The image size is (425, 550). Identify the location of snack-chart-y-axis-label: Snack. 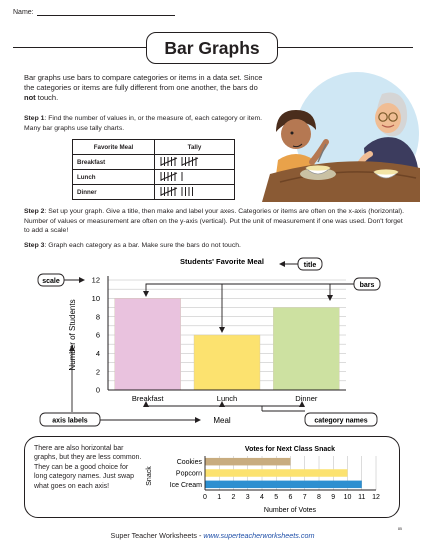
(149, 476).